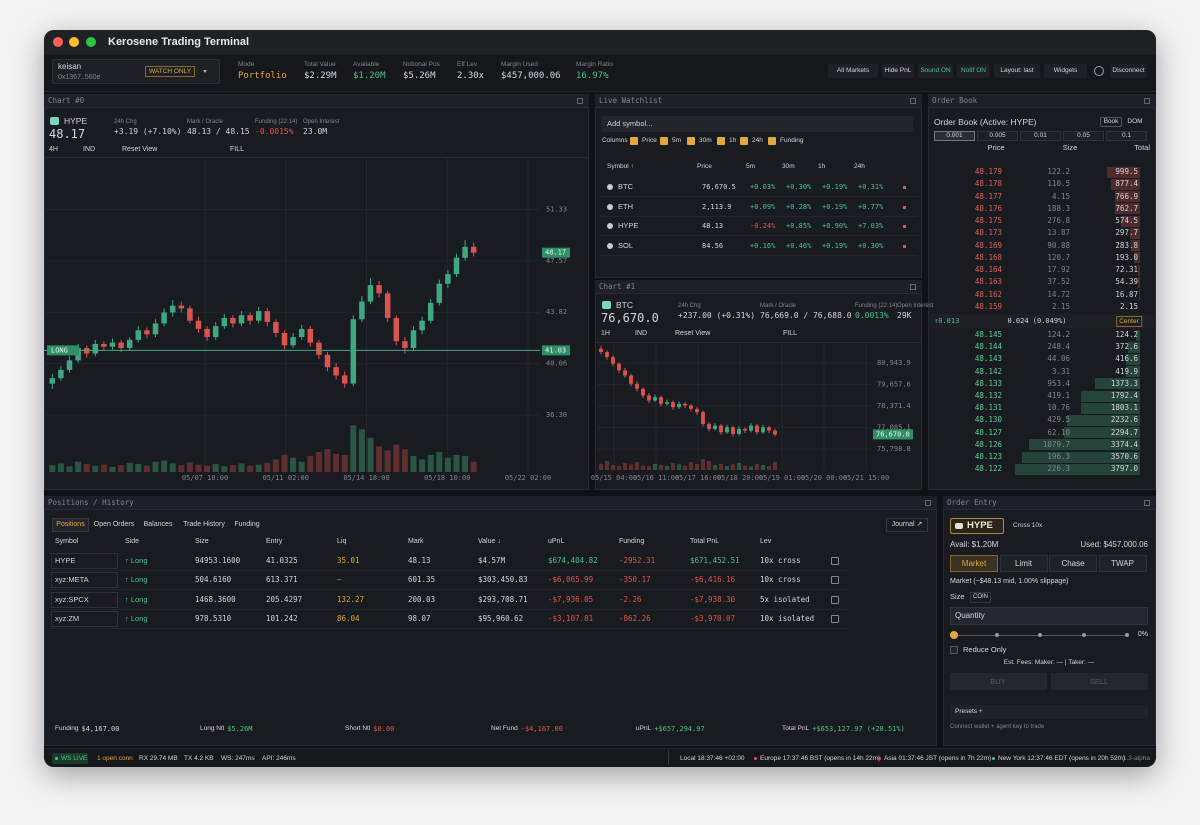 This screenshot has height=825, width=1200. Describe the element at coordinates (757, 124) in the screenshot. I see `symbol-input` at that location.